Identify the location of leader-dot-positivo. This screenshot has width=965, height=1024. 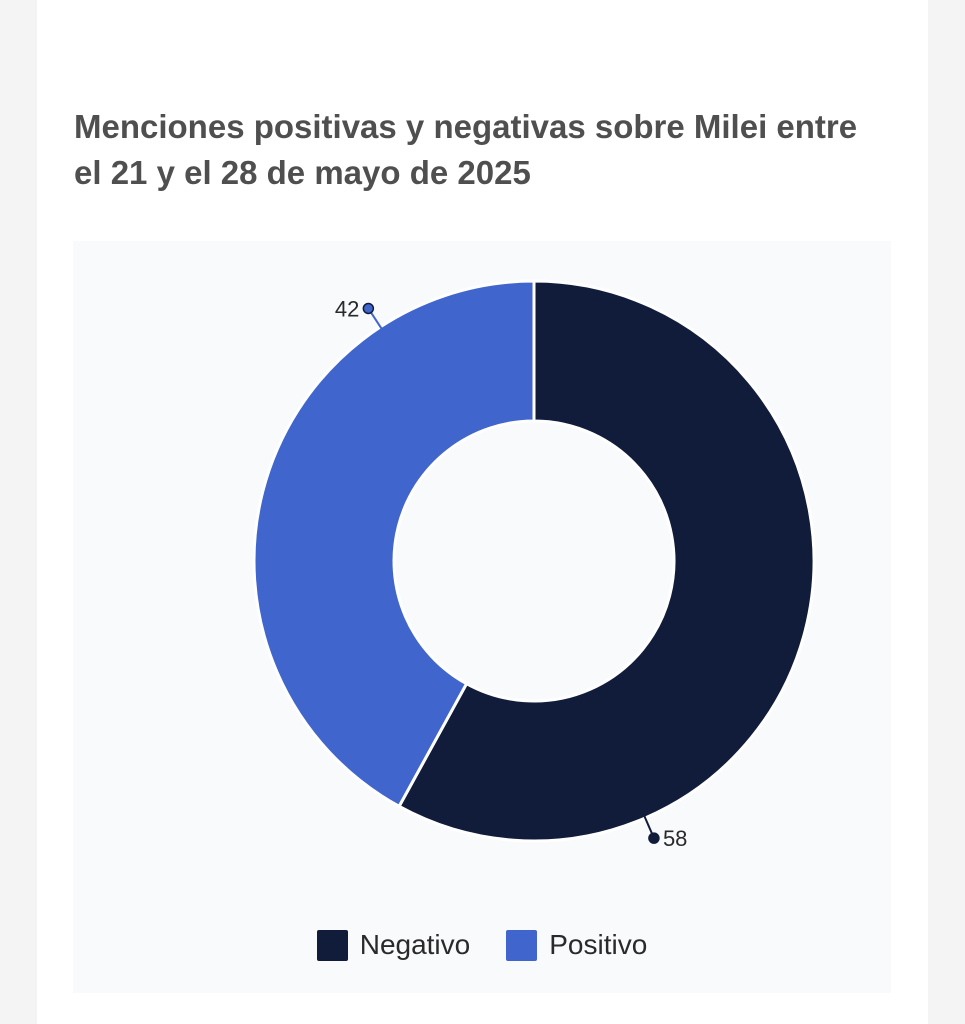
(368, 308).